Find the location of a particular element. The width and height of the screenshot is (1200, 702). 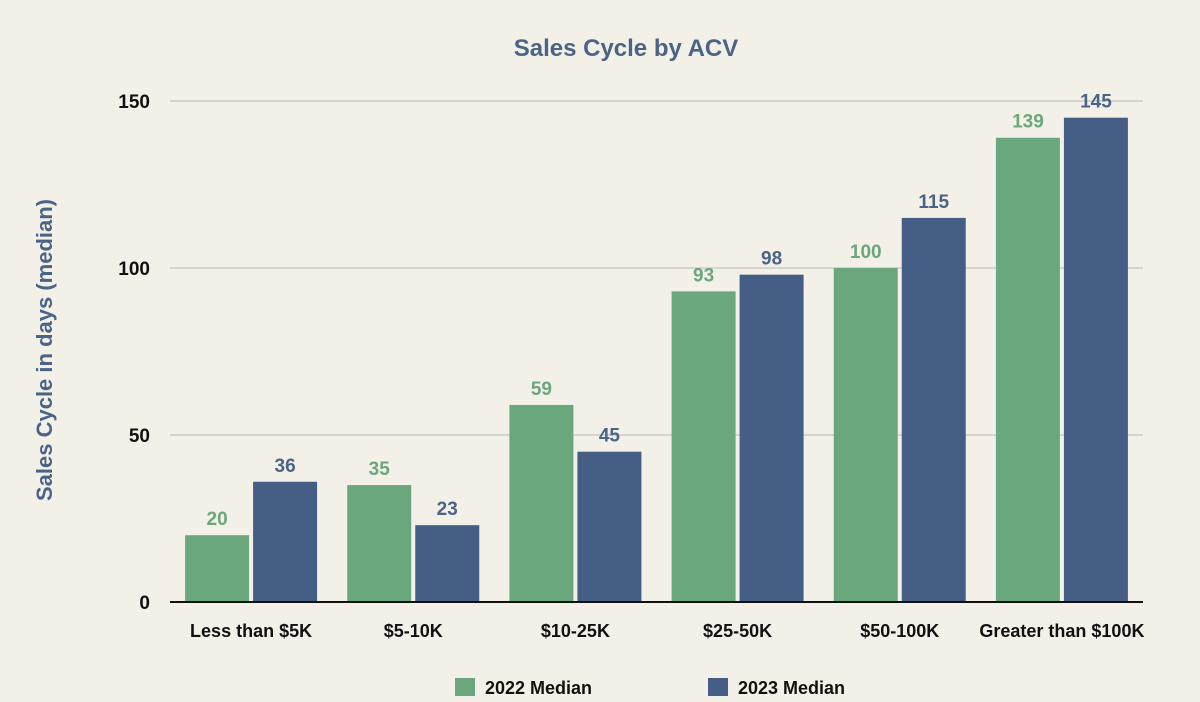

data-label: 139 is located at coordinates (1028, 122).